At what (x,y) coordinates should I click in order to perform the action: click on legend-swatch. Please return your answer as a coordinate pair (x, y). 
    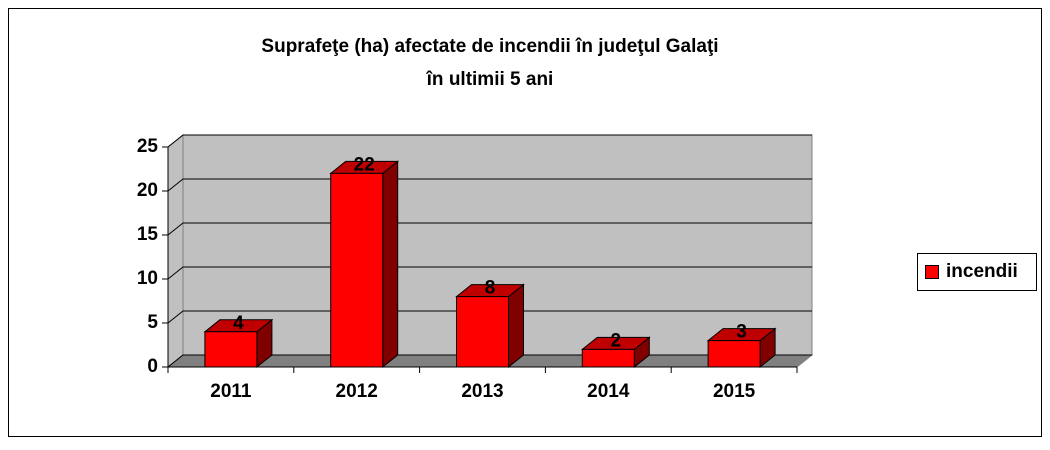
    Looking at the image, I should click on (932, 272).